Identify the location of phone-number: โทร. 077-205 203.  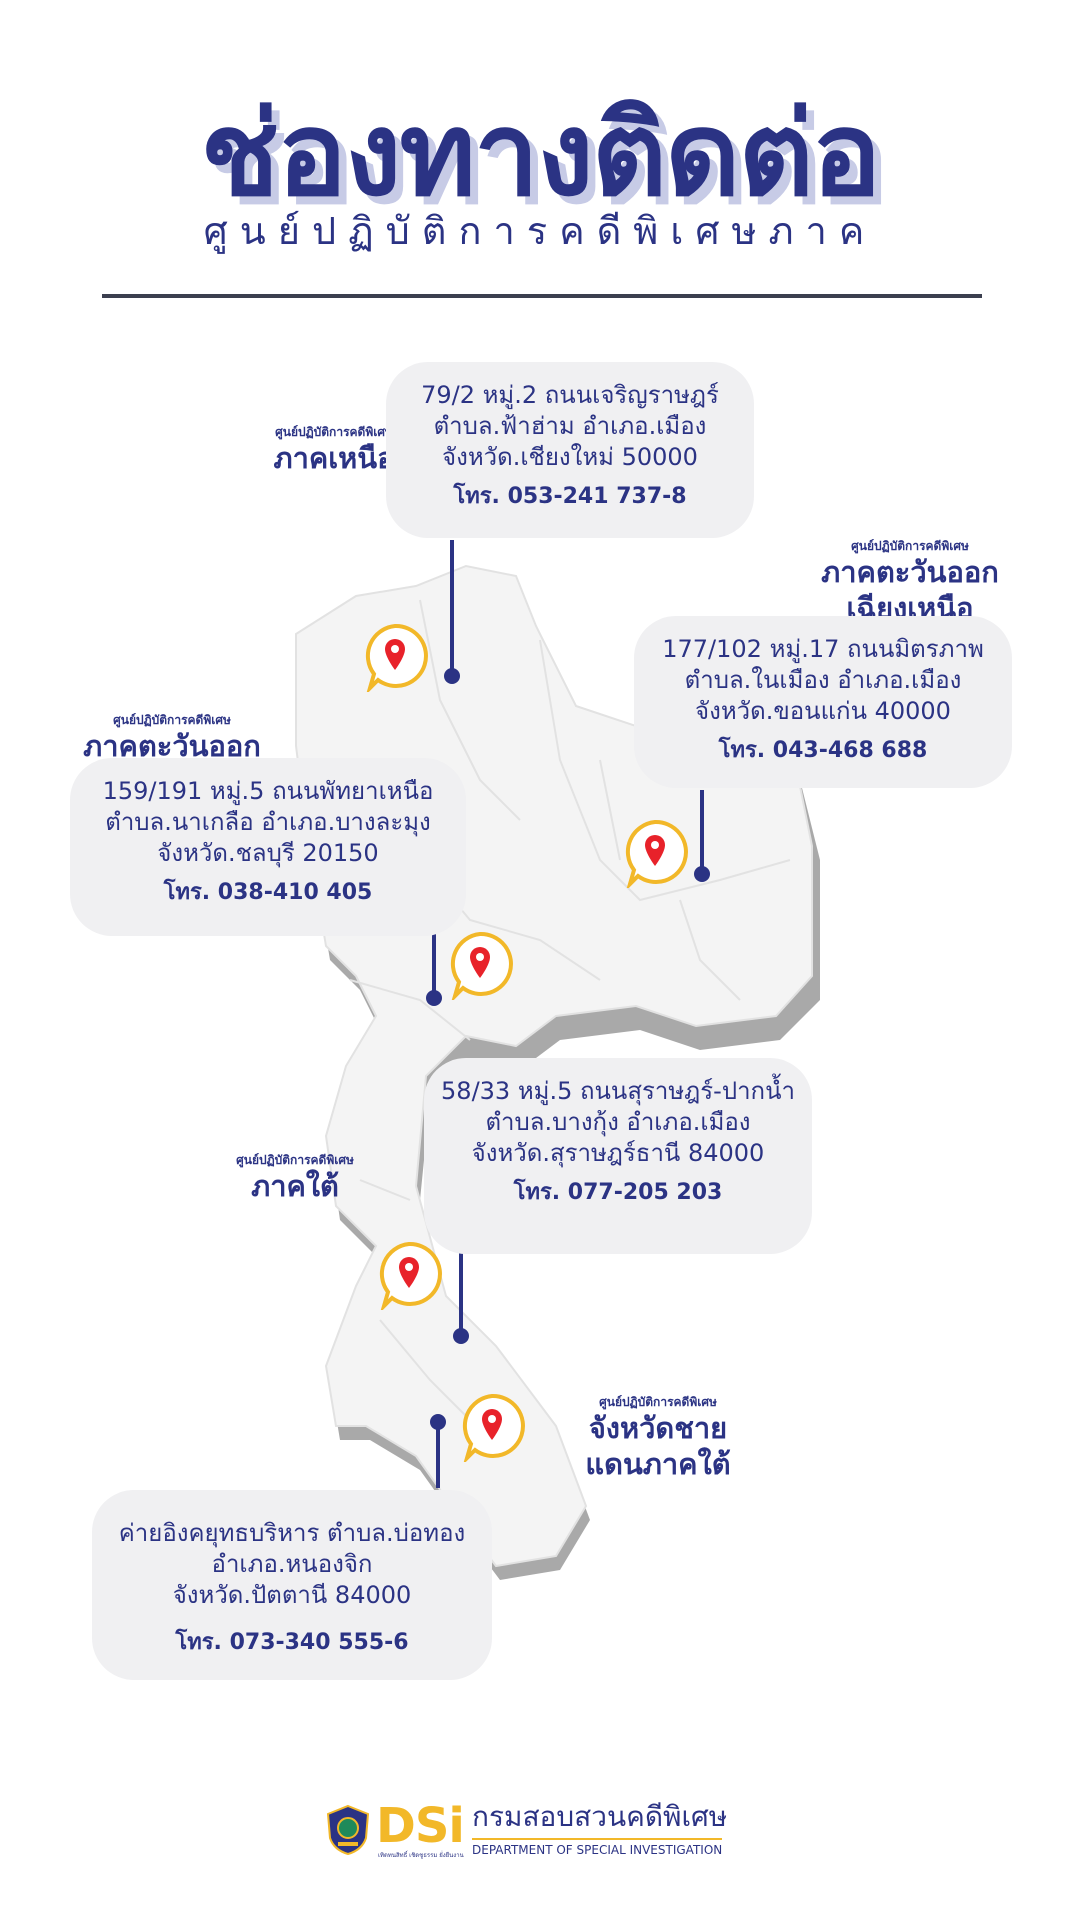
(618, 1192).